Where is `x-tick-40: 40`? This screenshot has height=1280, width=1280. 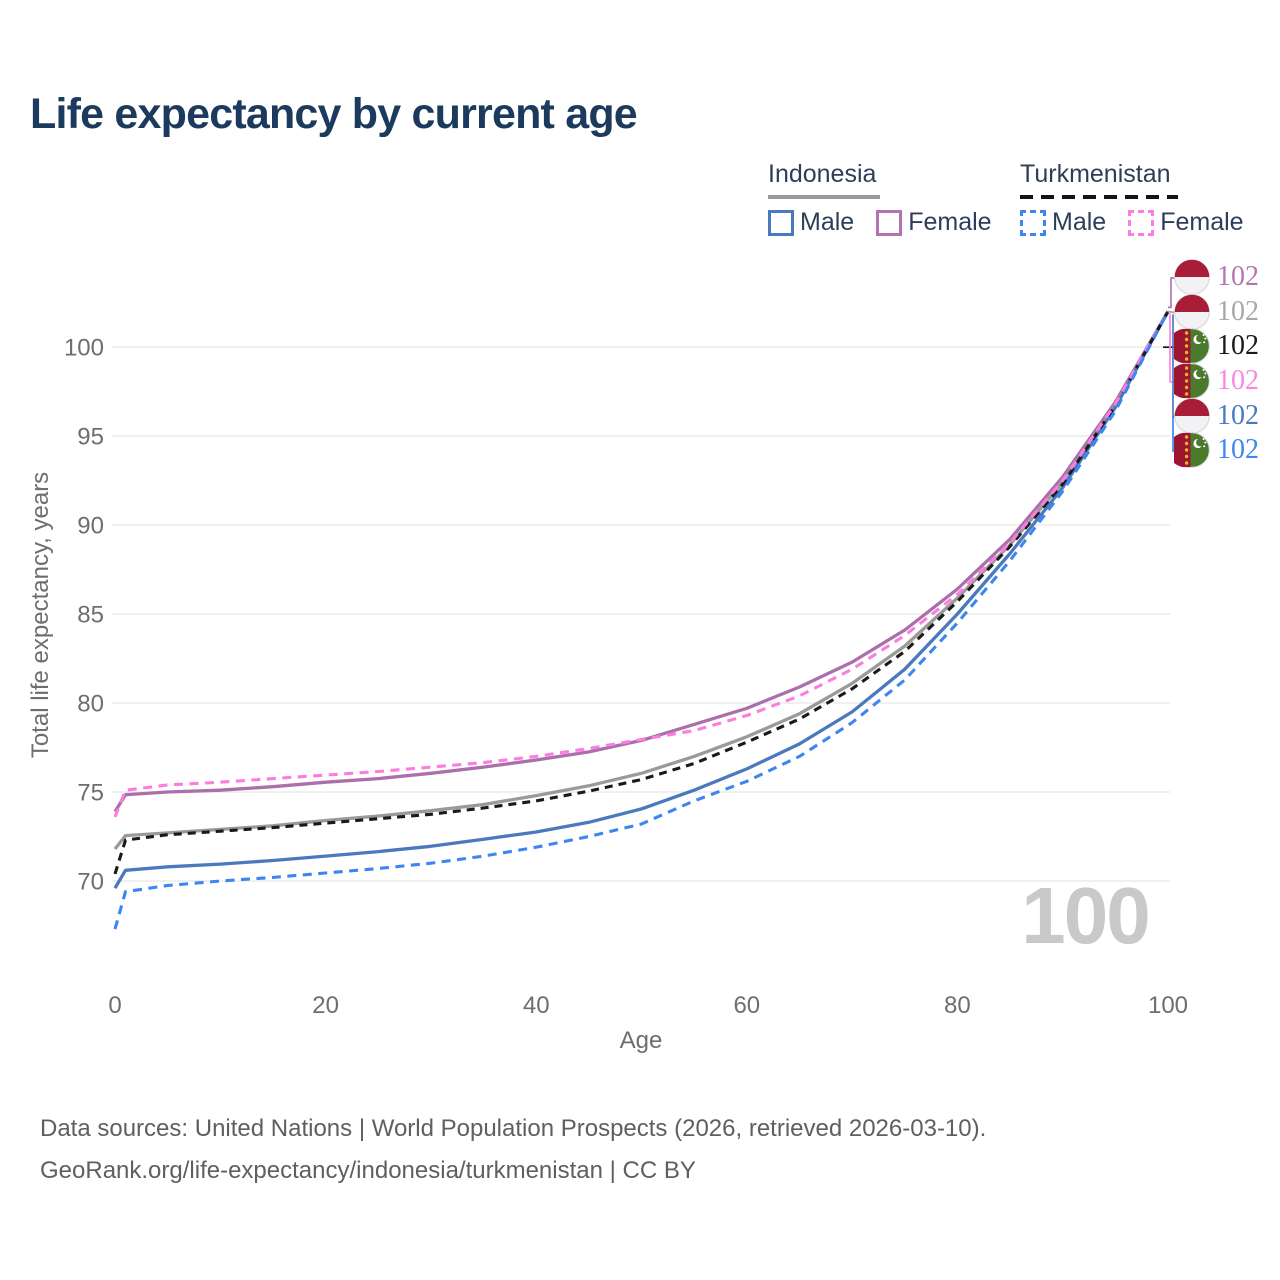 x-tick-40: 40 is located at coordinates (536, 1005).